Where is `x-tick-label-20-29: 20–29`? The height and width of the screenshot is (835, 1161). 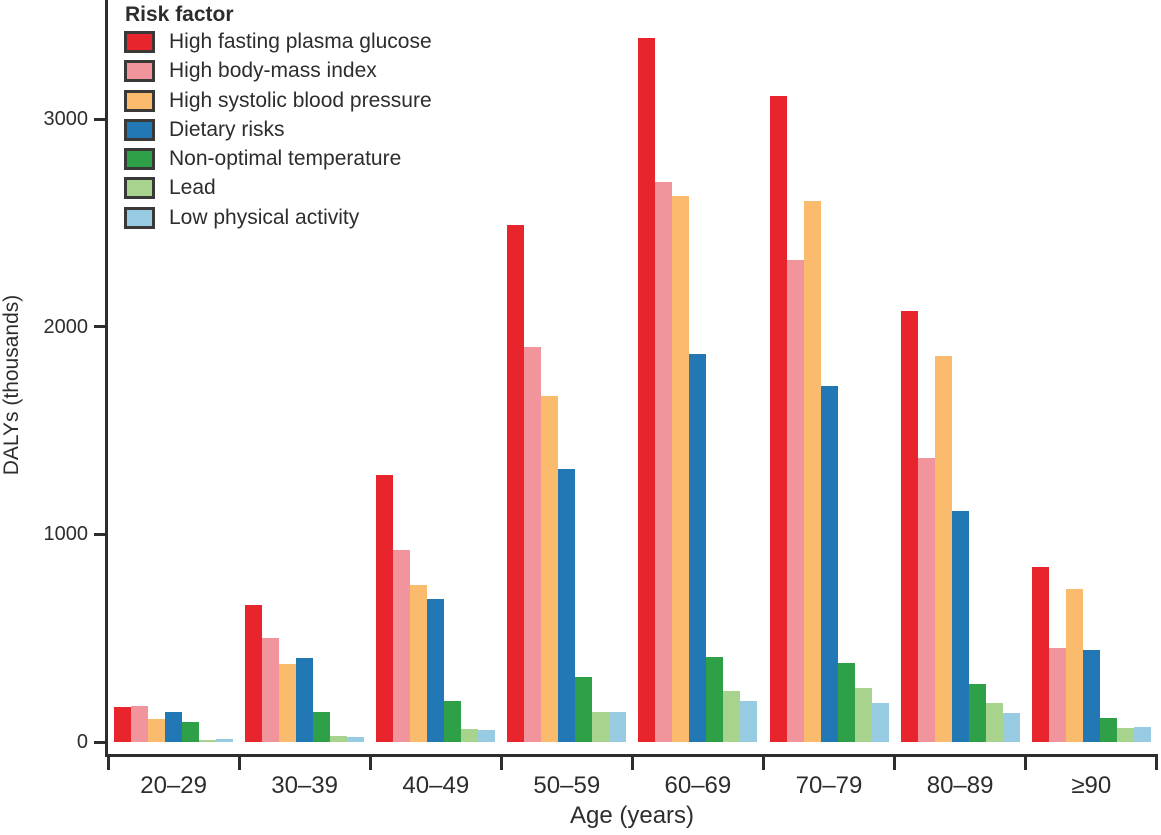 x-tick-label-20-29: 20–29 is located at coordinates (173, 785).